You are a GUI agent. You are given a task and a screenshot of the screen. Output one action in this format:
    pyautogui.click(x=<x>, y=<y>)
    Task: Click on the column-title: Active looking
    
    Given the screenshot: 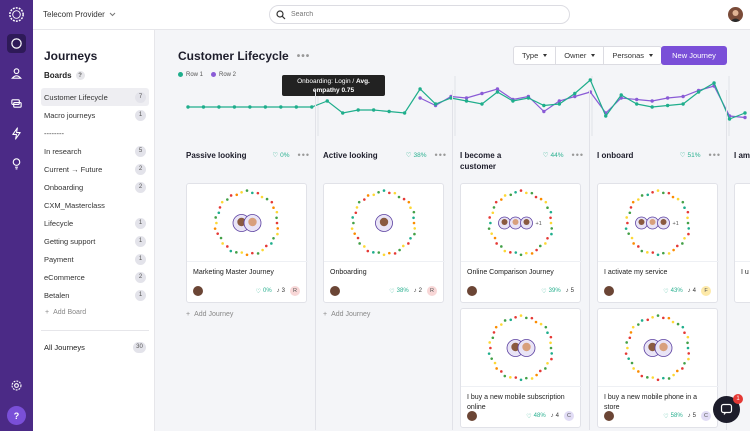 What is the action you would take?
    pyautogui.click(x=350, y=155)
    